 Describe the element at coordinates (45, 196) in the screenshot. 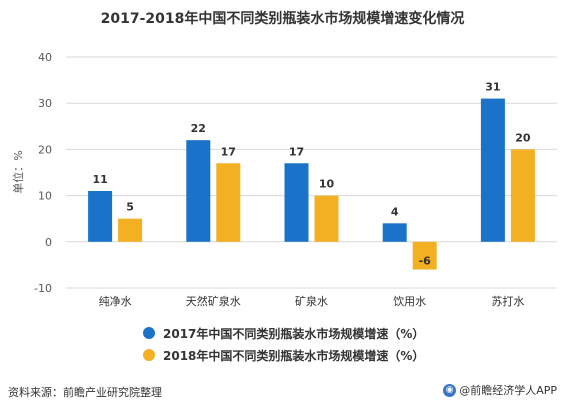

I see `y-tick-label: 10` at that location.